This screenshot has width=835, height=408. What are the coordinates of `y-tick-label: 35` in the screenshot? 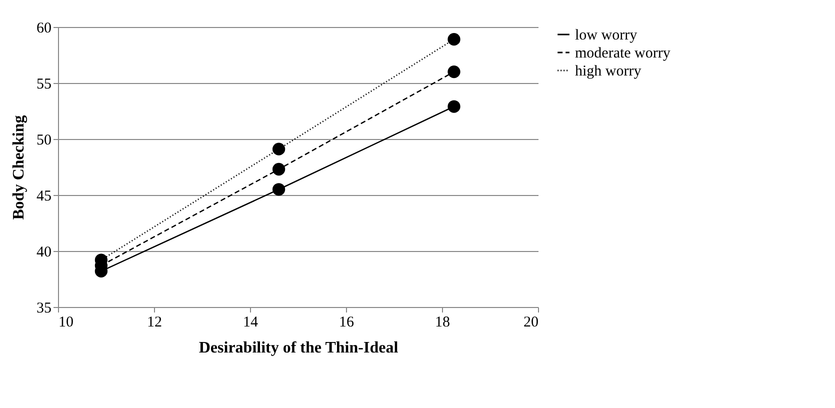 It's located at (44, 308).